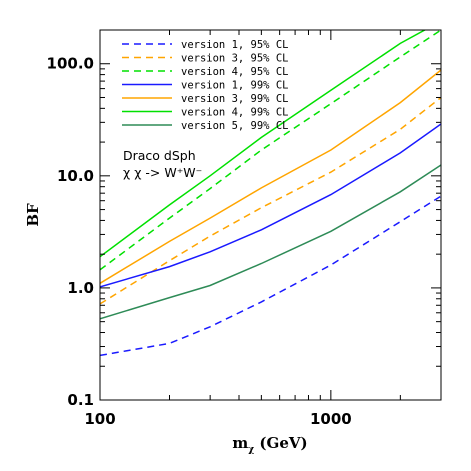 The image size is (471, 471). I want to click on legend-label-3: version 4, 95% CL, so click(234, 72).